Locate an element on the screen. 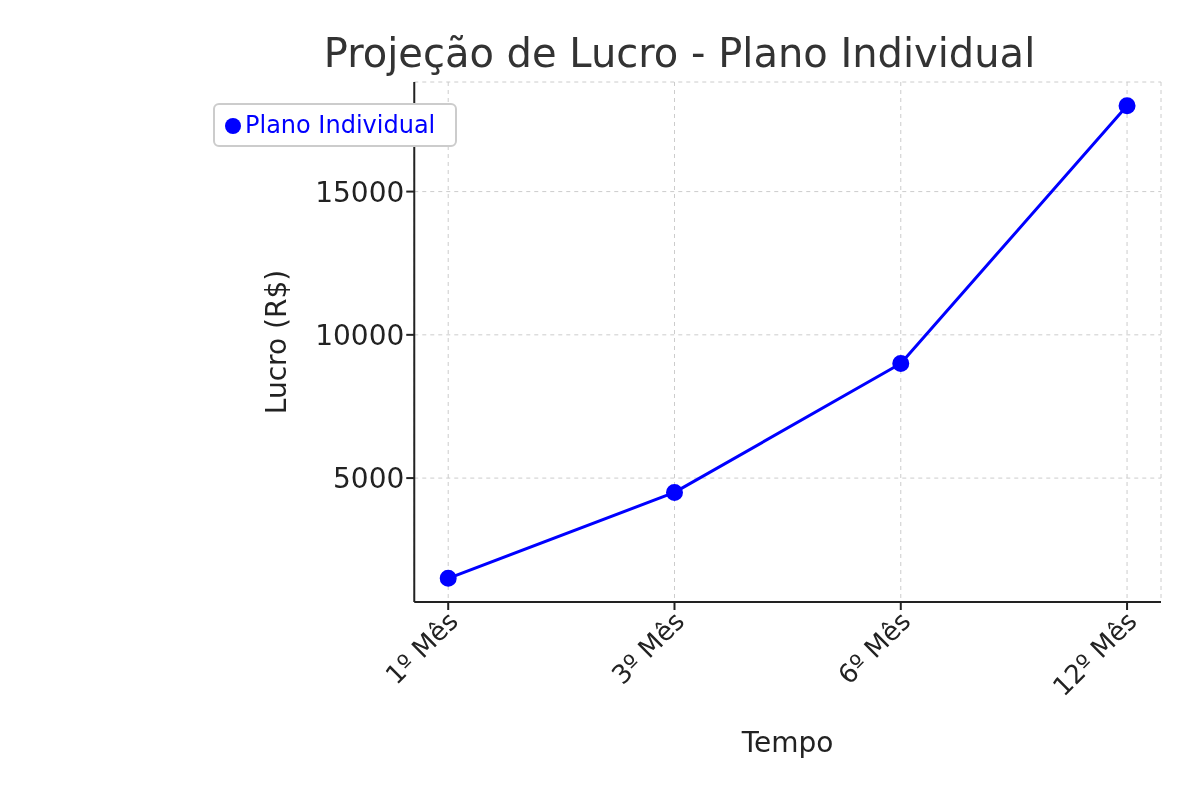  y-tick-label: 10000 is located at coordinates (360, 335).